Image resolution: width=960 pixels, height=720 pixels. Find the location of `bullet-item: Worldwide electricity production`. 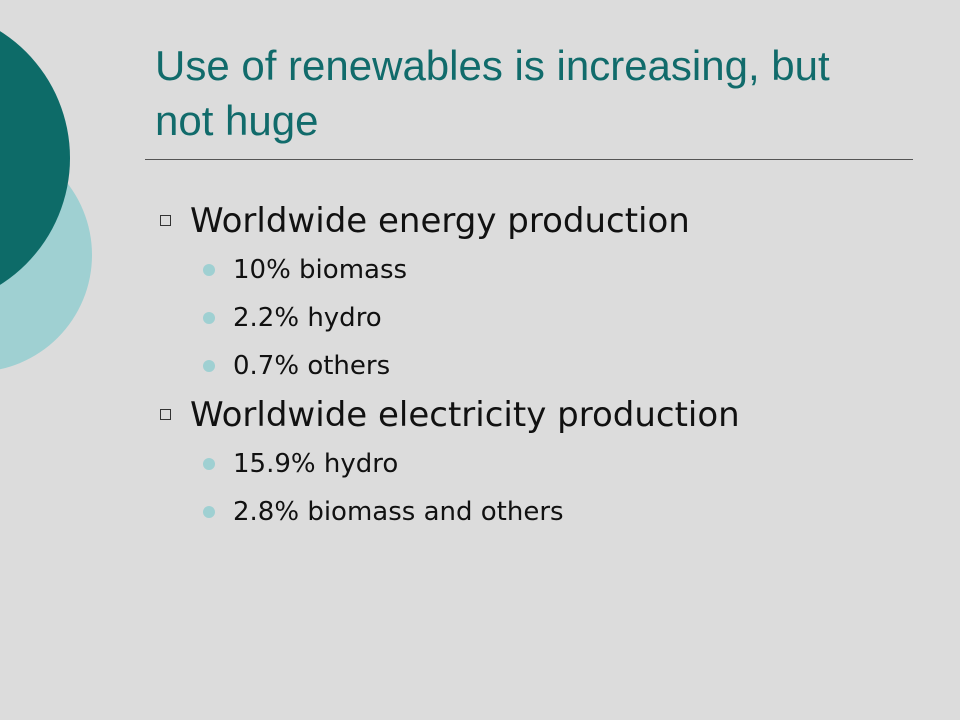

bullet-item: Worldwide electricity production is located at coordinates (370, 415).